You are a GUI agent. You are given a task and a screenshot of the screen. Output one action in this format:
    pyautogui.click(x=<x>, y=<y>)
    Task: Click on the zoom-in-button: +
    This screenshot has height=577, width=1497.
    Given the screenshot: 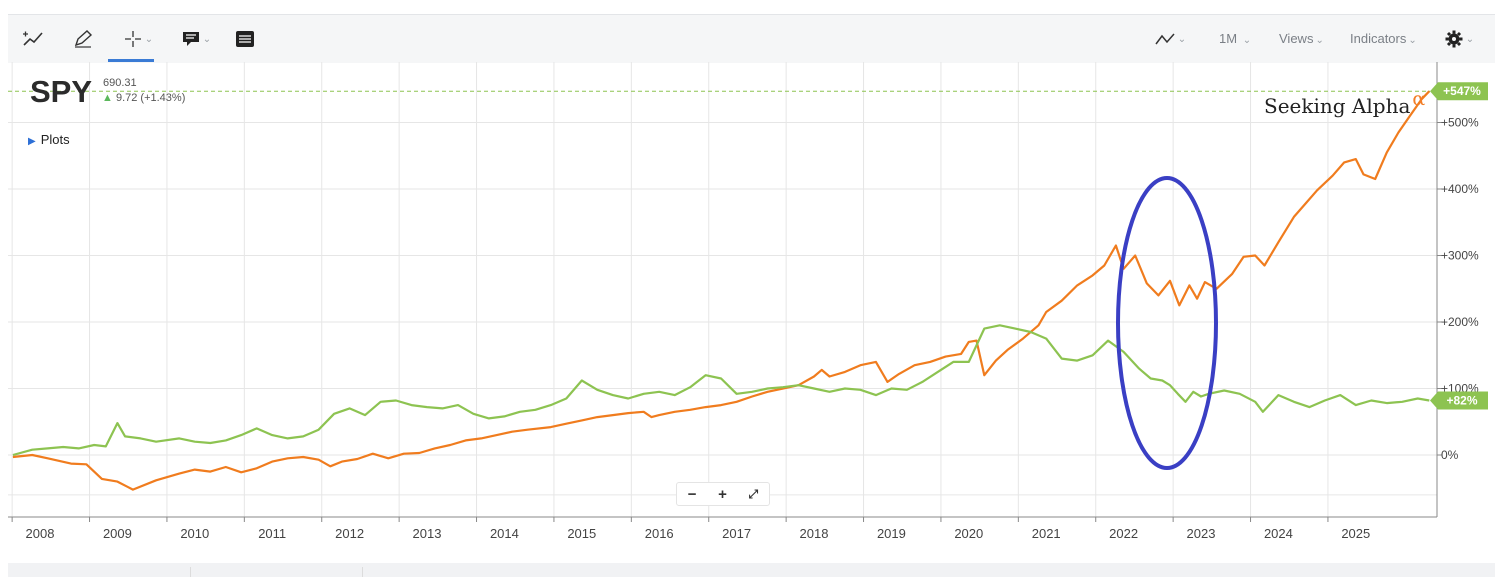 What is the action you would take?
    pyautogui.click(x=722, y=494)
    